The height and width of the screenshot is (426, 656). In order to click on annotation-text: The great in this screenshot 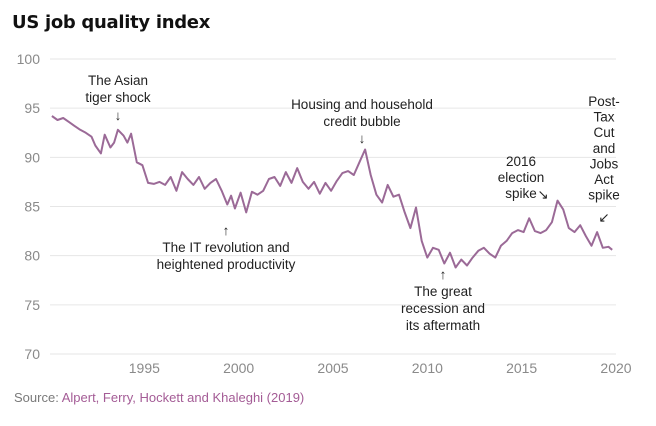, I will do `click(443, 291)`.